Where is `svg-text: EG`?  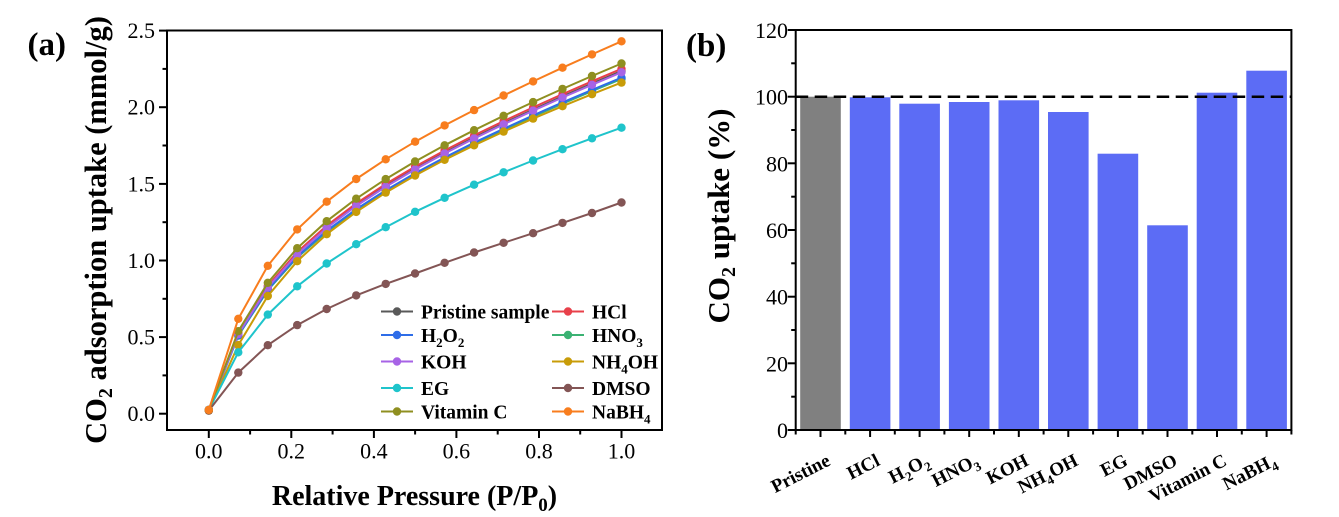 svg-text: EG is located at coordinates (435, 389).